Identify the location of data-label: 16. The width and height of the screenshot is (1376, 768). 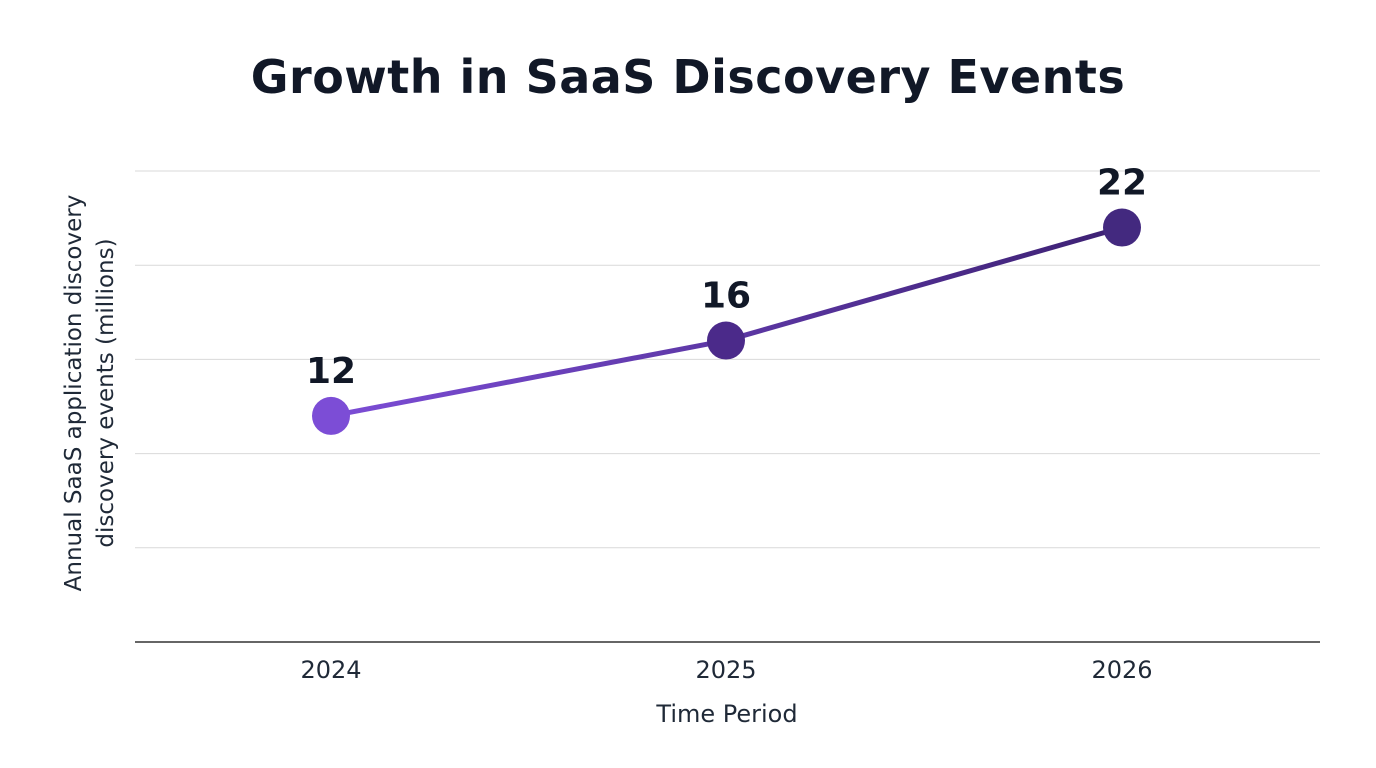
(726, 296).